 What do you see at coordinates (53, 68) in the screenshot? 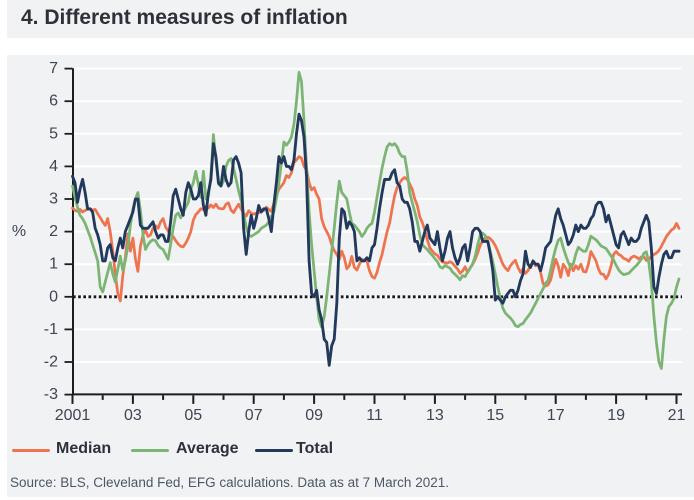
I see `svg-text: 7` at bounding box center [53, 68].